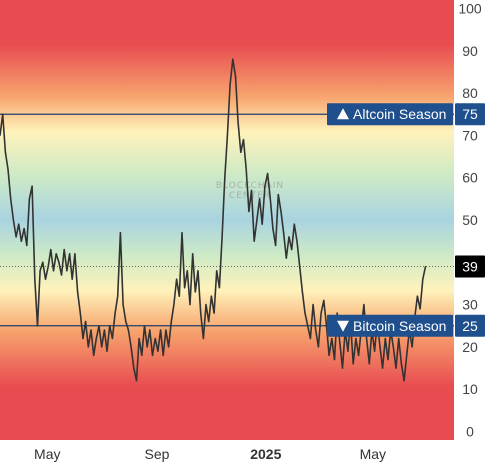 The height and width of the screenshot is (462, 500). Describe the element at coordinates (470, 432) in the screenshot. I see `y-tick-label: 0` at that location.